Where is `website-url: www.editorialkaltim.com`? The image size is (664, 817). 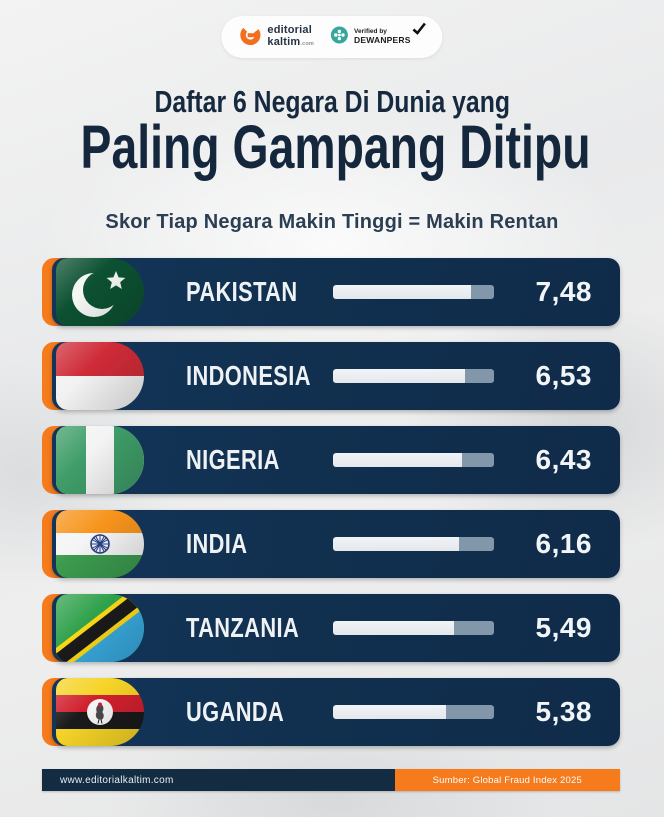 website-url: www.editorialkaltim.com is located at coordinates (218, 780).